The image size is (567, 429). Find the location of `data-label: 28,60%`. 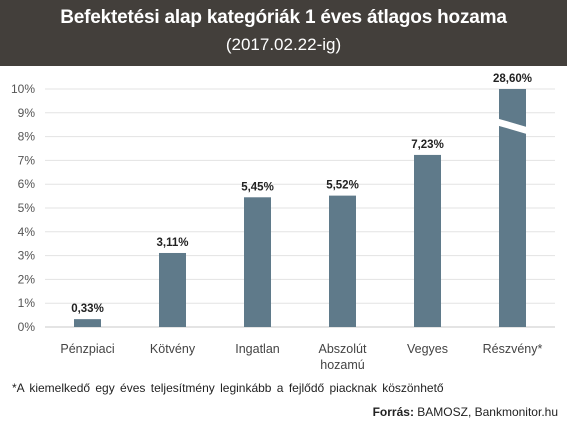

data-label: 28,60% is located at coordinates (512, 79).